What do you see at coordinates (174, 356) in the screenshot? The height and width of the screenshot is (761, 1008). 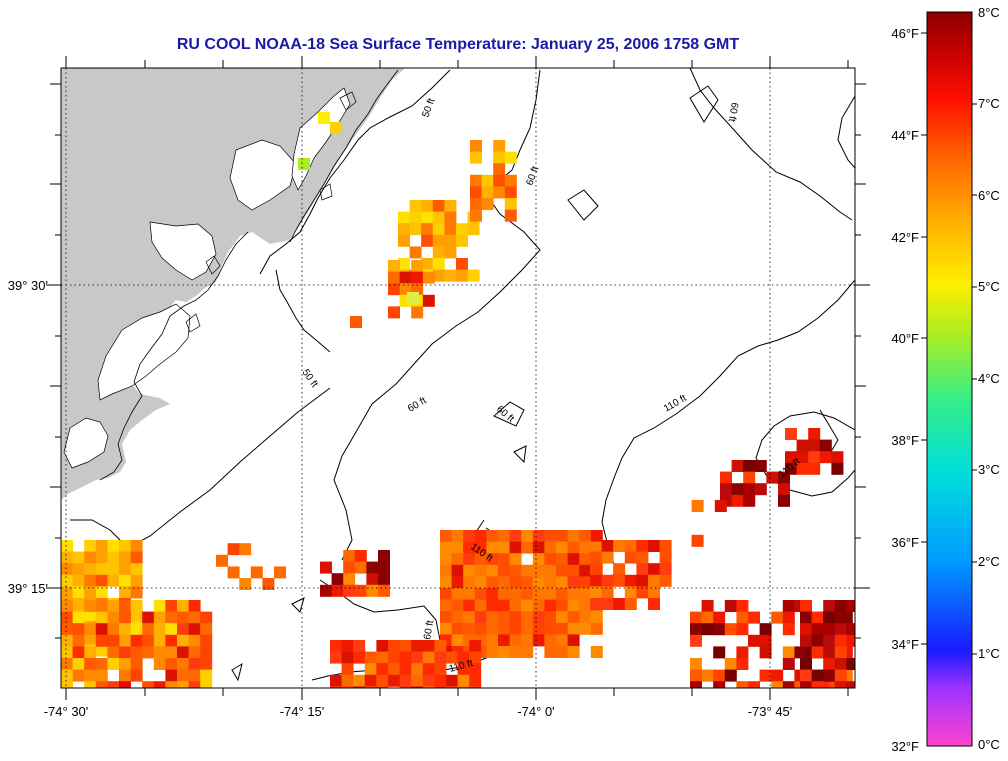 I see `barrier-islands` at bounding box center [174, 356].